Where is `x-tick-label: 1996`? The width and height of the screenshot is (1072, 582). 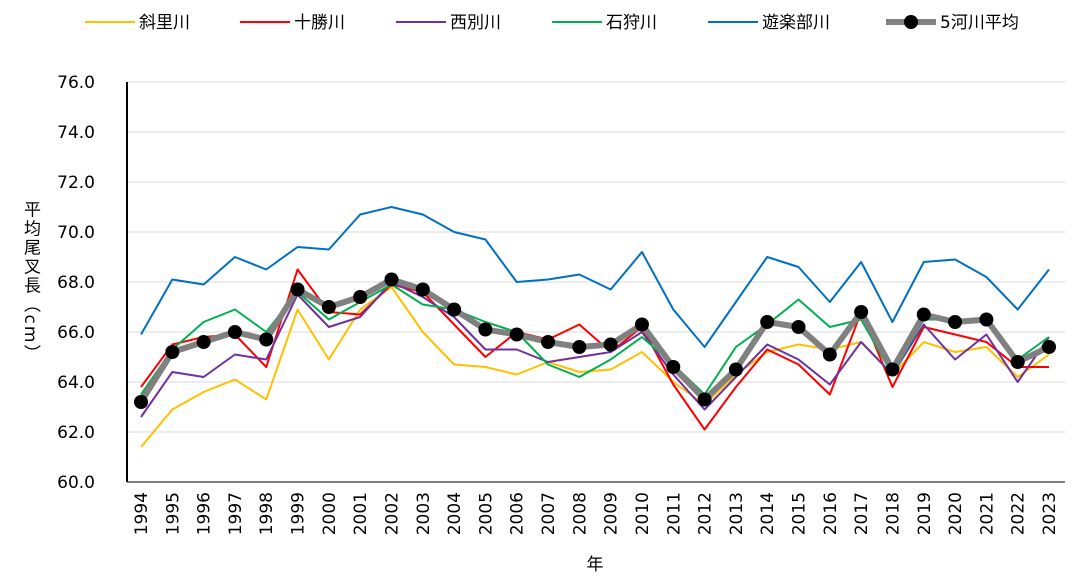 x-tick-label: 1996 is located at coordinates (205, 513).